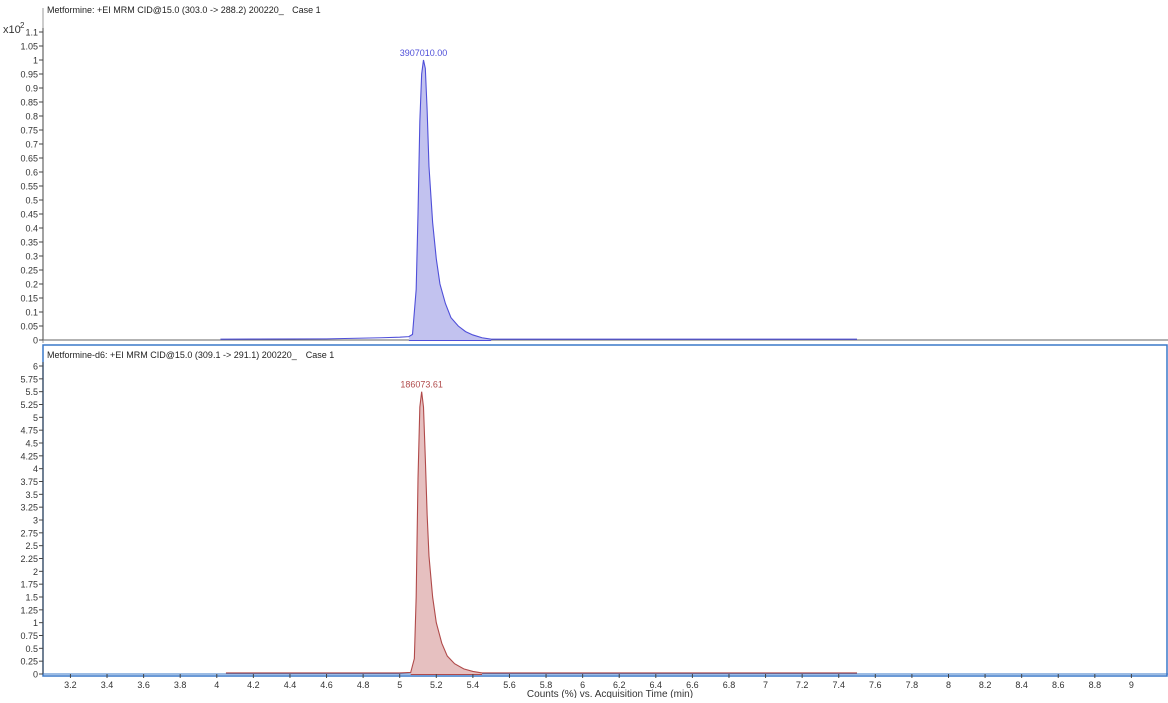  I want to click on y-tick-label: 0.05, so click(29, 327).